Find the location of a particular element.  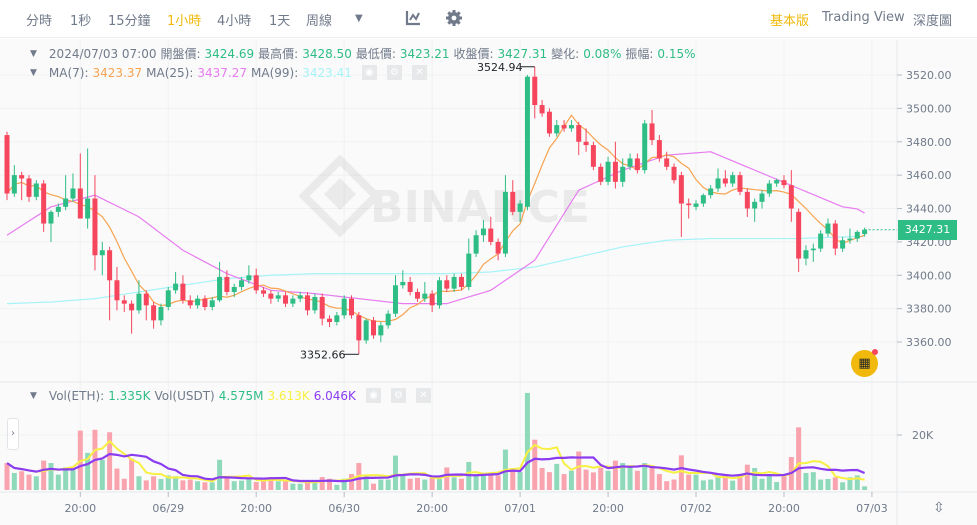

interval-tab-4h: 4小時 is located at coordinates (234, 21).